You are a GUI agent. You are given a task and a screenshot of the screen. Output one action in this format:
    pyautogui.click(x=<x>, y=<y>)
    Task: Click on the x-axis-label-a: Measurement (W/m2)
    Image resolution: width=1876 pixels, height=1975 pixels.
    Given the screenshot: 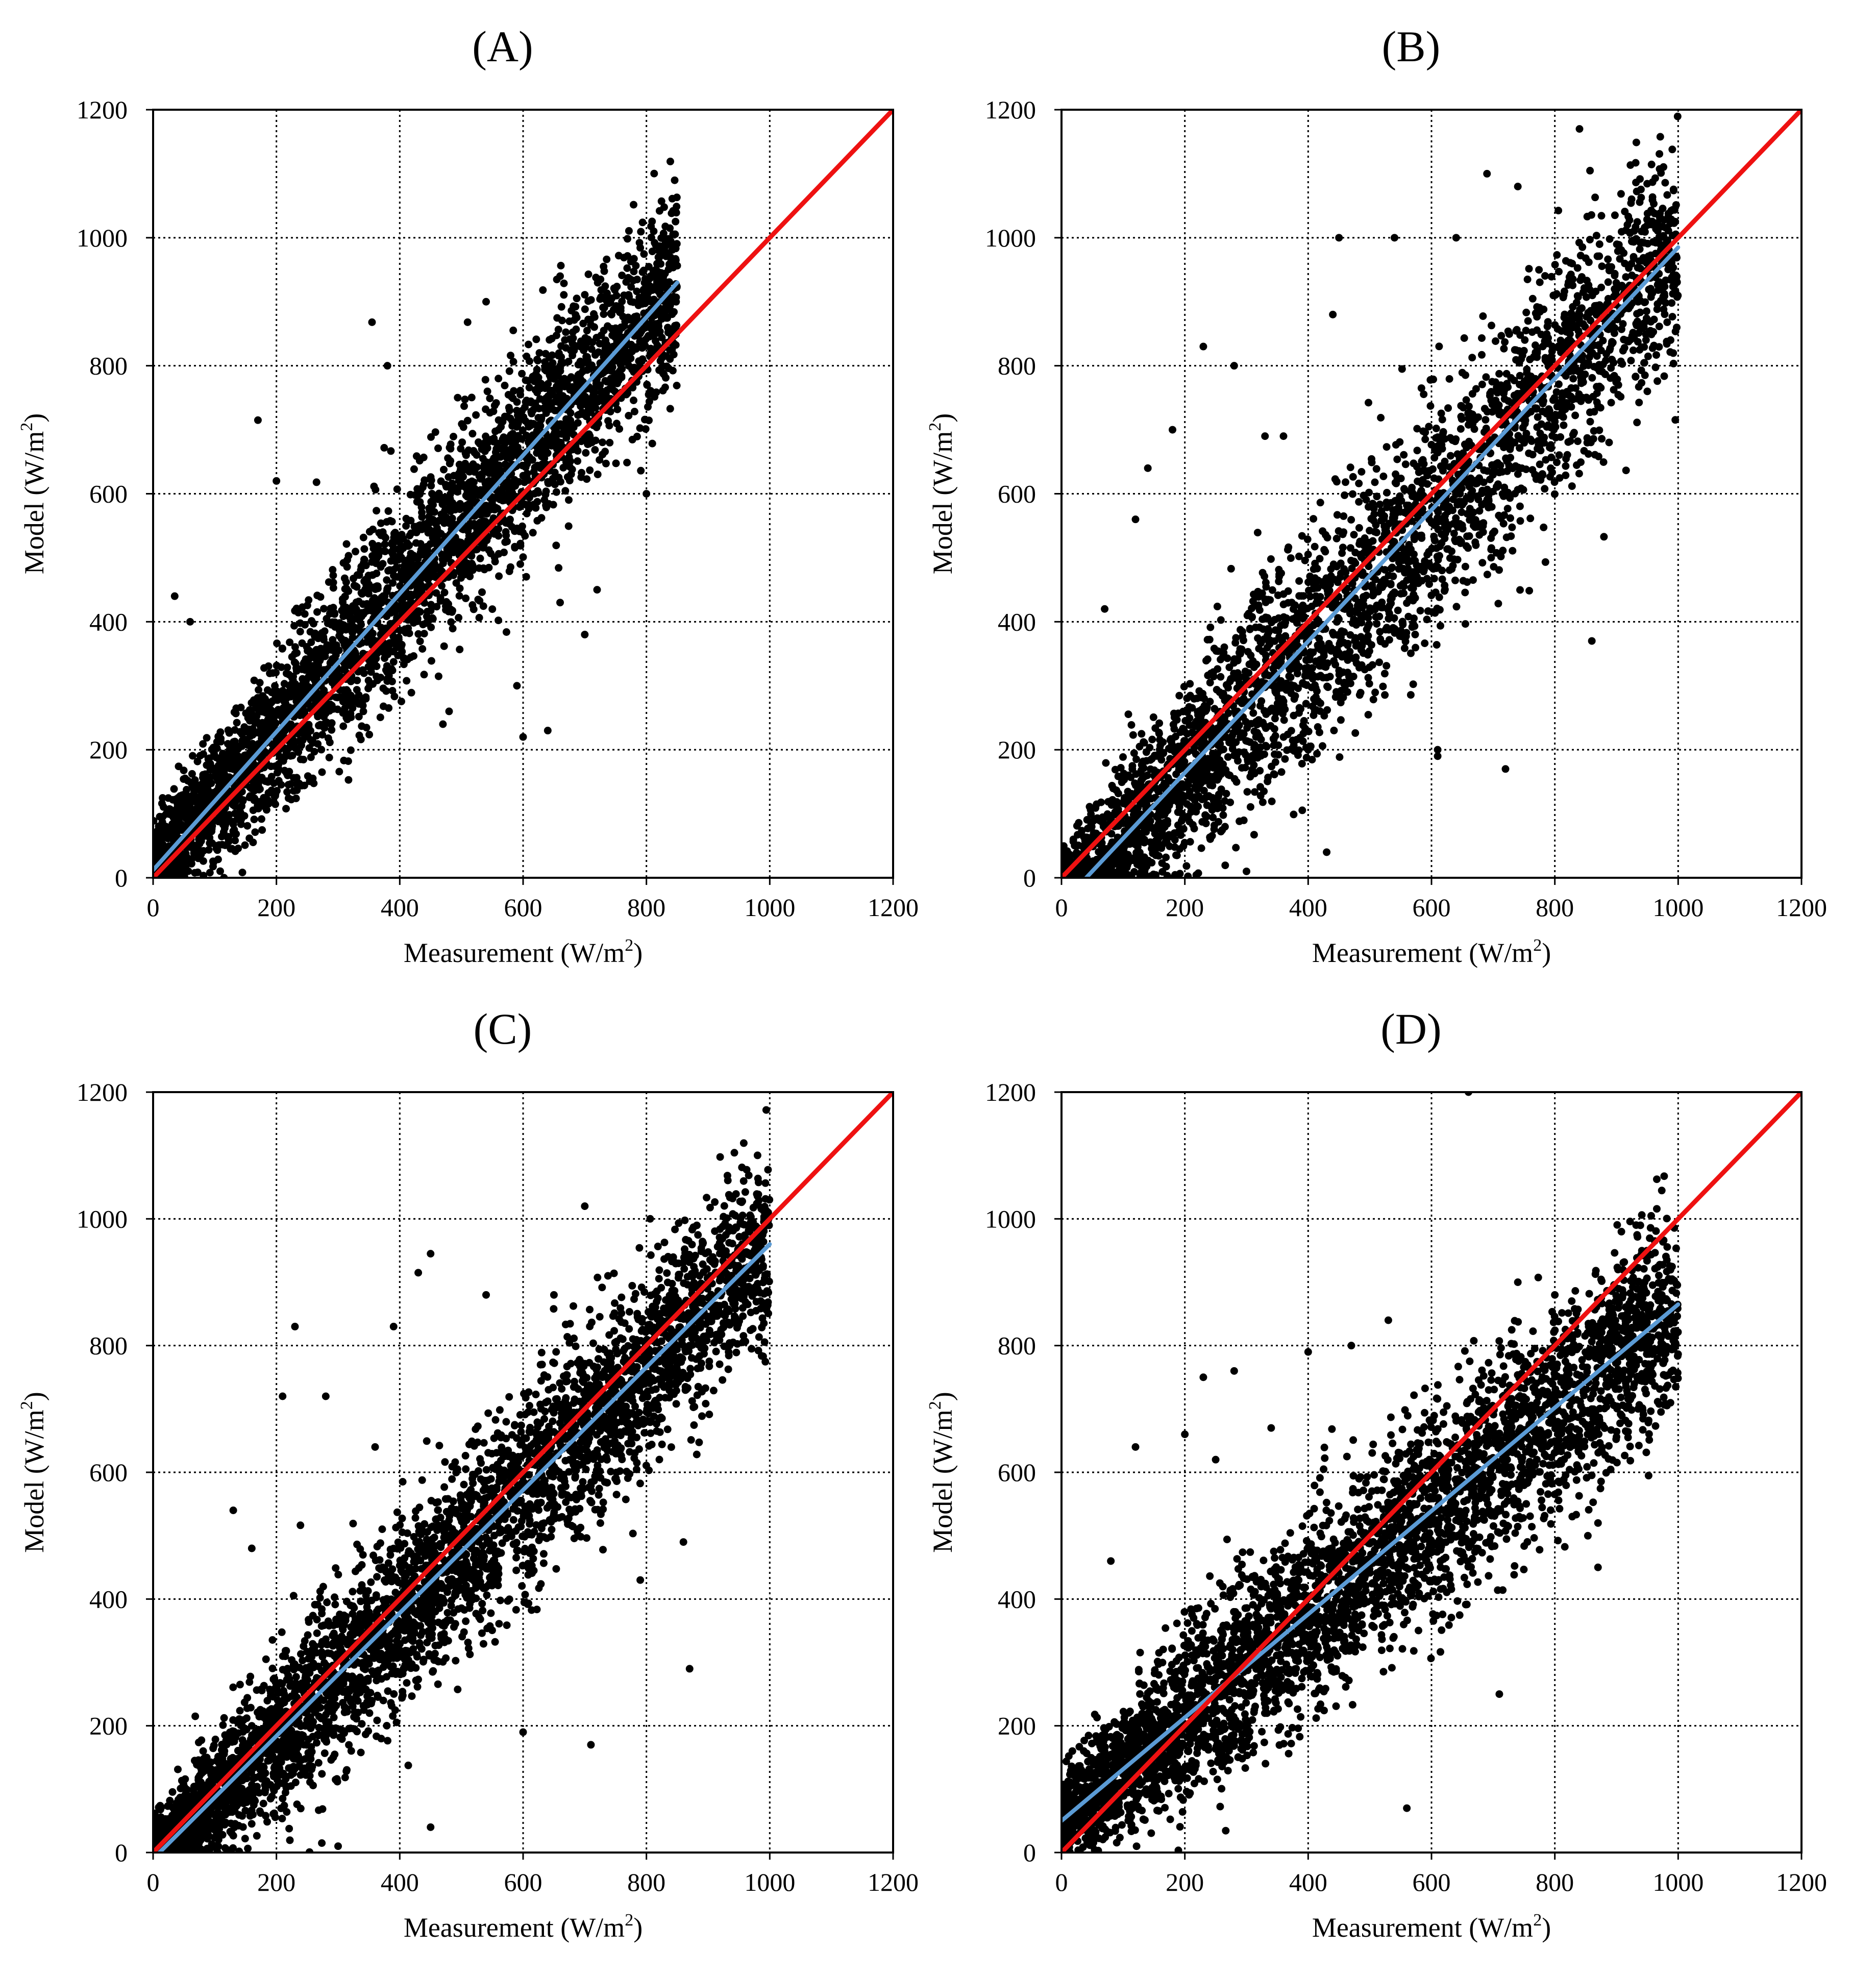 What is the action you would take?
    pyautogui.click(x=523, y=952)
    